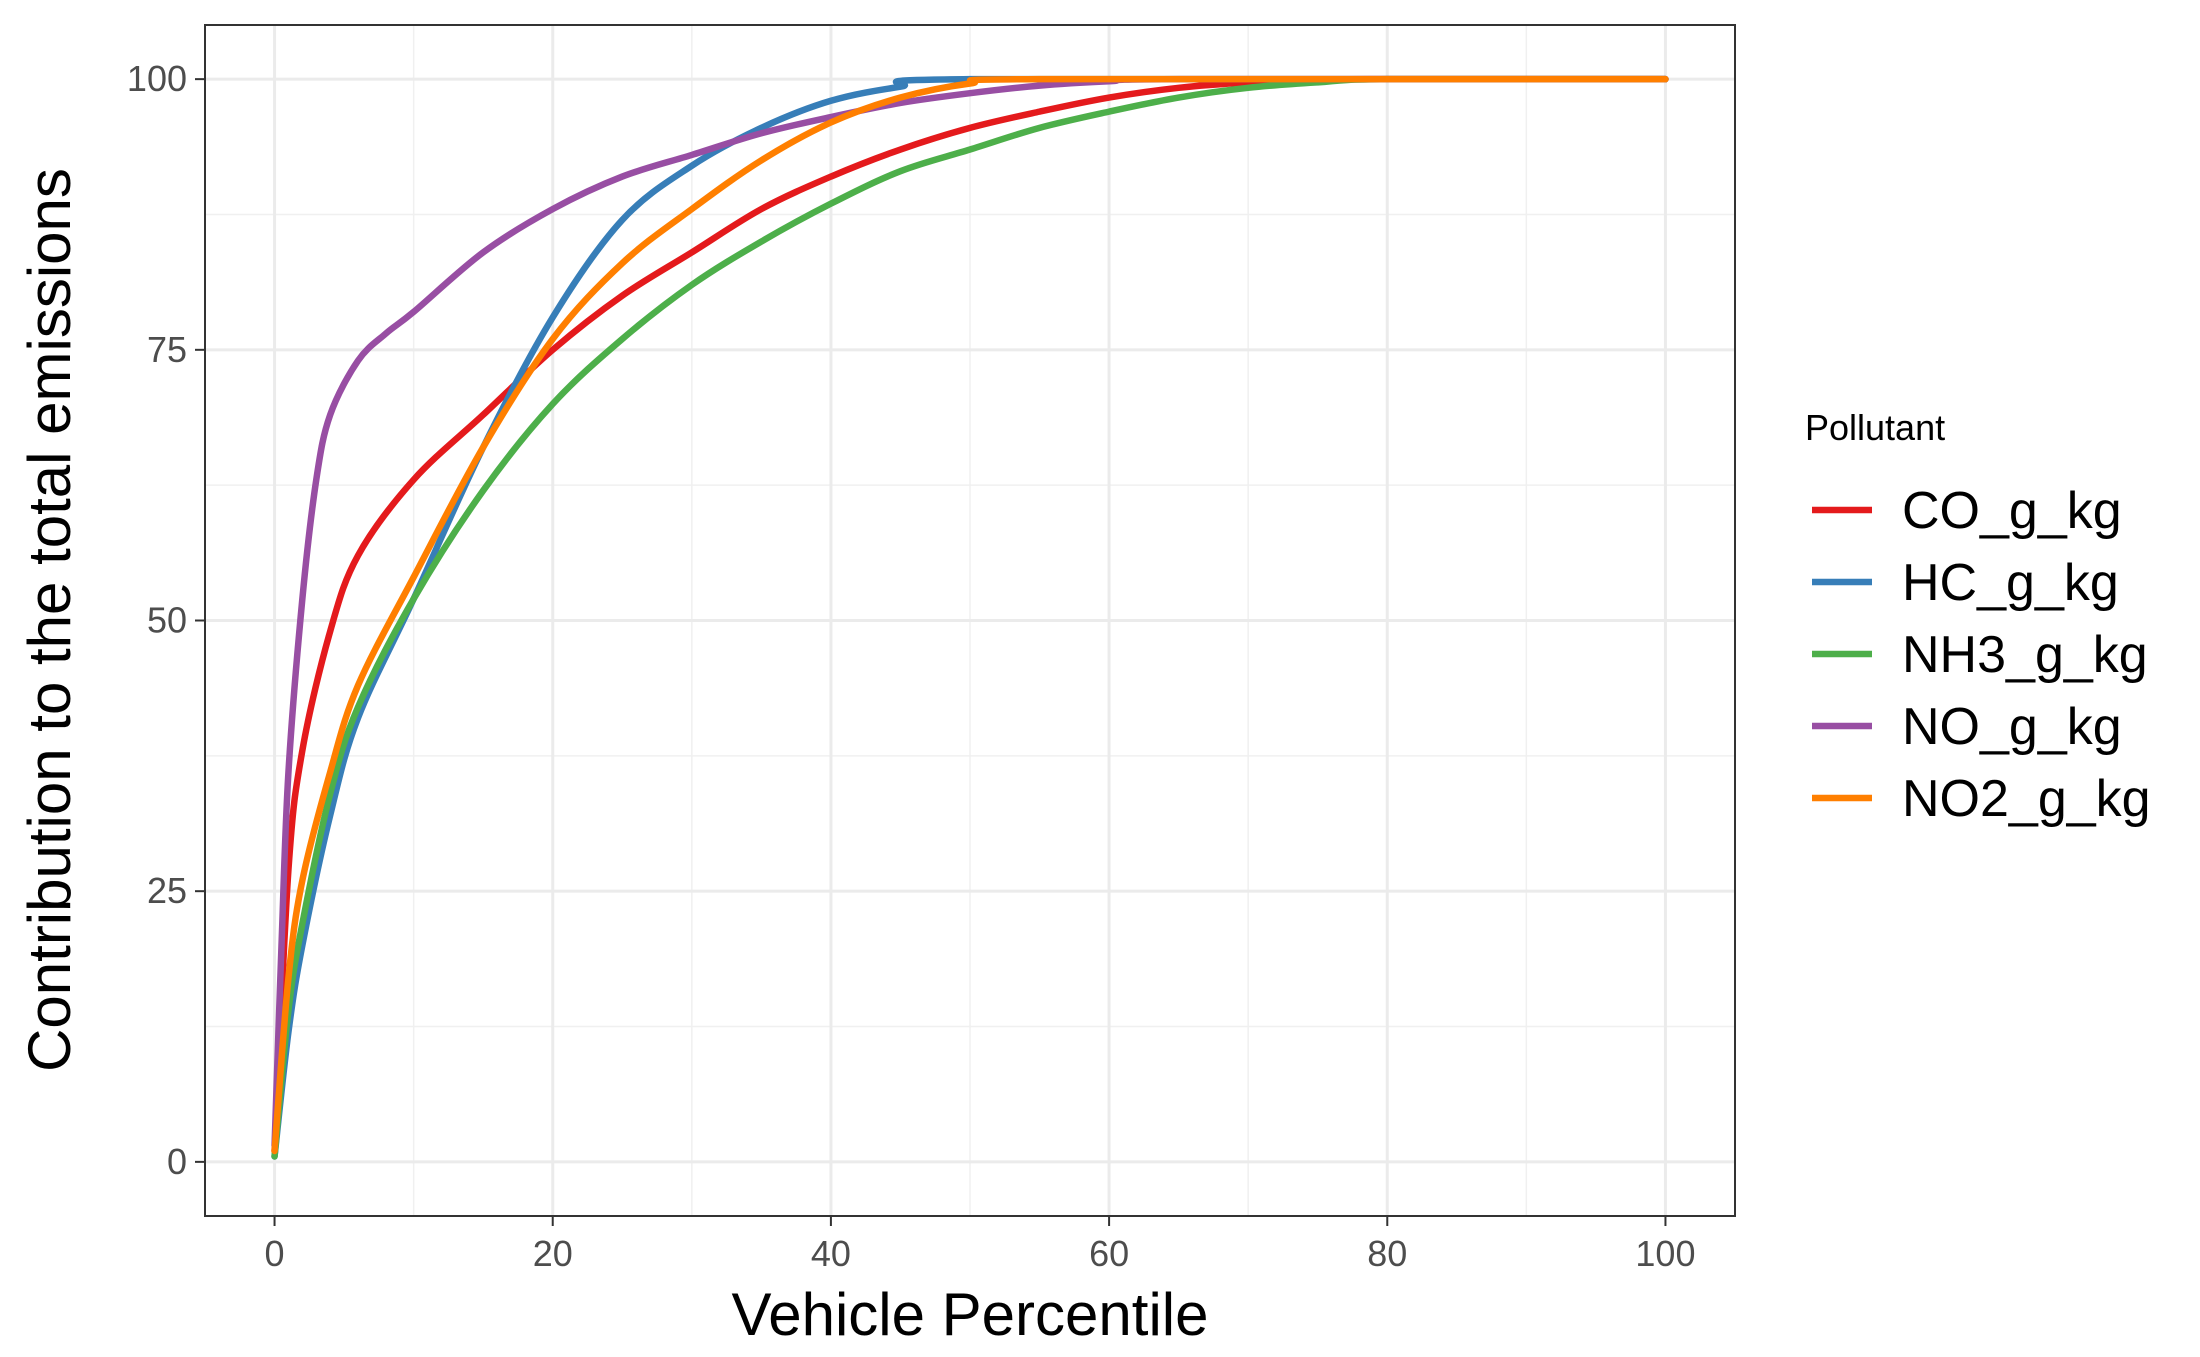  What do you see at coordinates (1665, 1253) in the screenshot?
I see `x-tick-label: 100` at bounding box center [1665, 1253].